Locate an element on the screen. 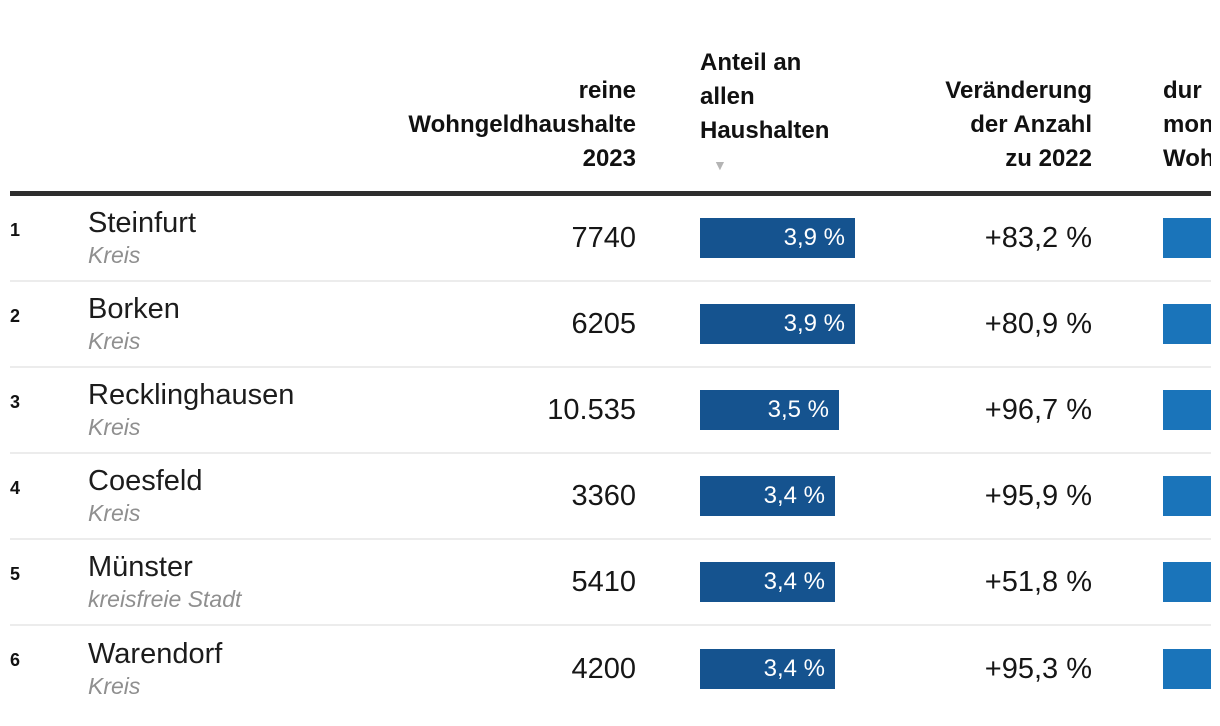  region-category: kreisfreie Stadt is located at coordinates (165, 599).